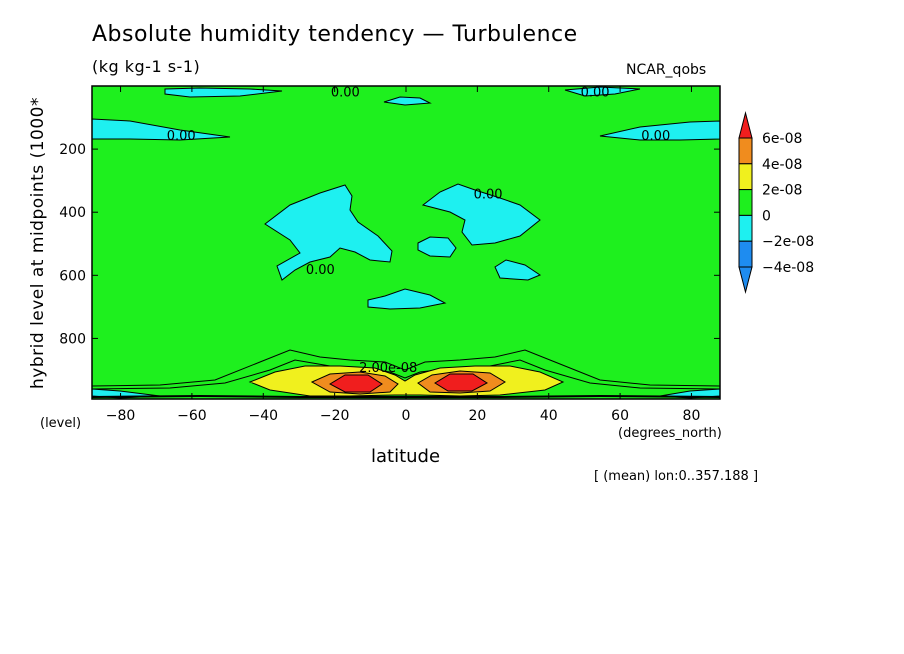  I want to click on black-band-bottom, so click(406, 396).